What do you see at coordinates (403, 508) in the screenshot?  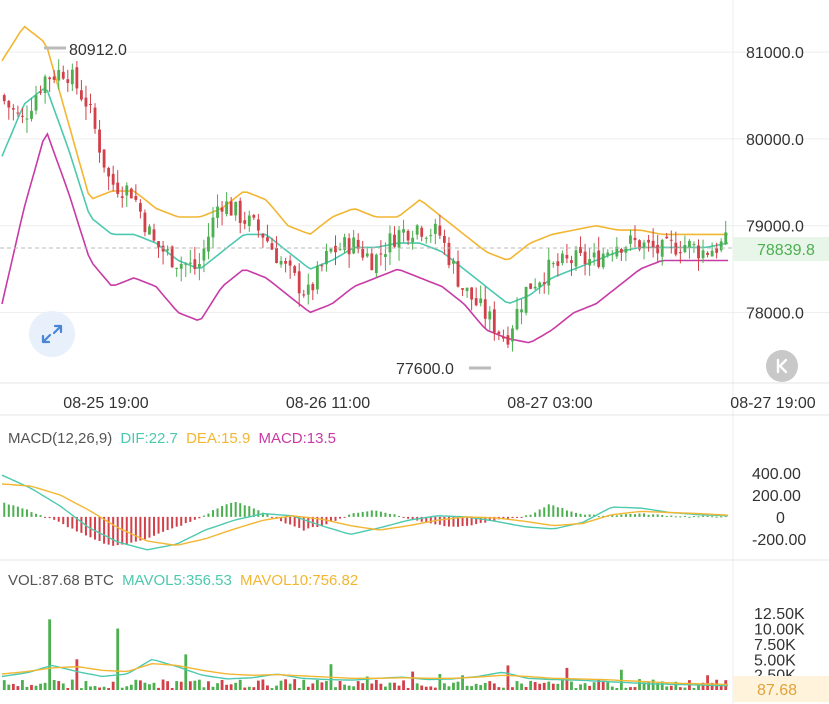 I see `macd-panel: 400.00 200.00 0 -200.00` at bounding box center [403, 508].